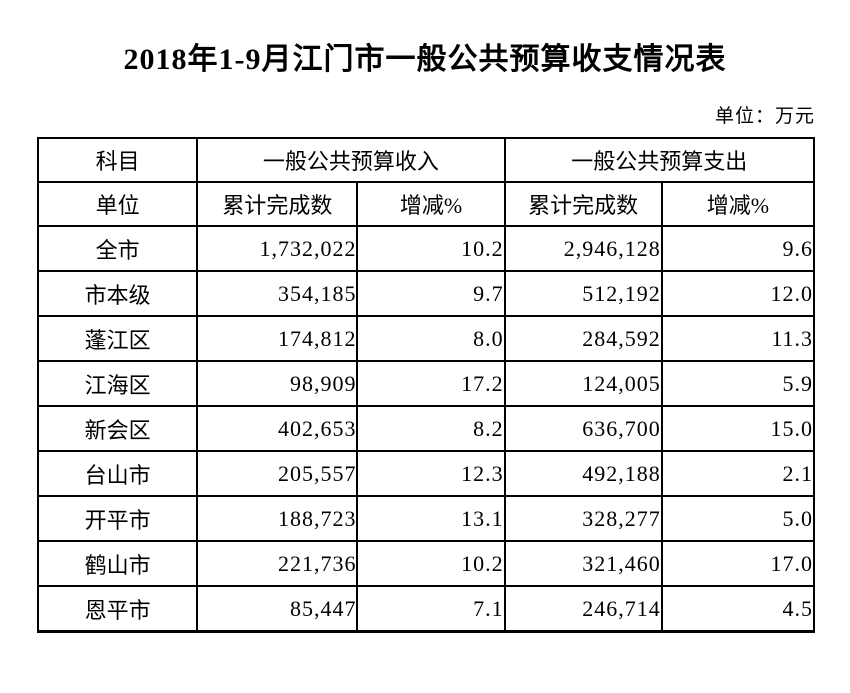 Image resolution: width=850 pixels, height=693 pixels. Describe the element at coordinates (583, 428) in the screenshot. I see `expenditure-total-cell: 636,700` at that location.